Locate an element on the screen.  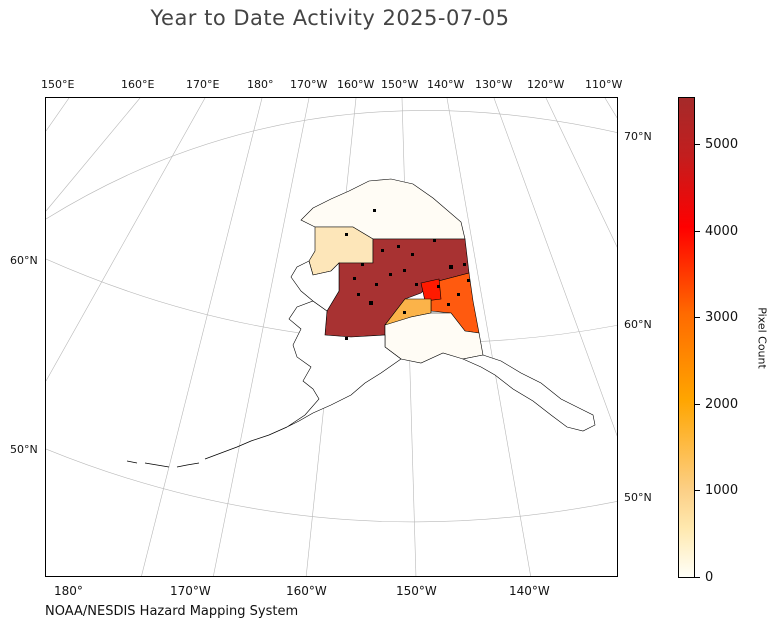
lat-label-right: 70°N is located at coordinates (638, 136).